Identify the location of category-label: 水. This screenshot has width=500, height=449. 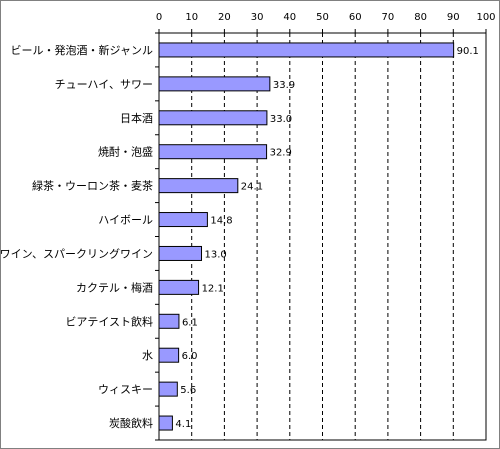
(147, 355).